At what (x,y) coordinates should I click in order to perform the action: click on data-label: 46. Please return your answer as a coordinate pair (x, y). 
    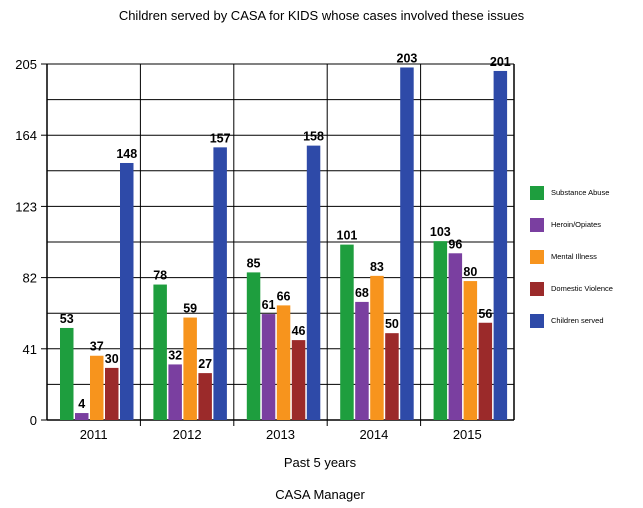
    Looking at the image, I should click on (299, 331).